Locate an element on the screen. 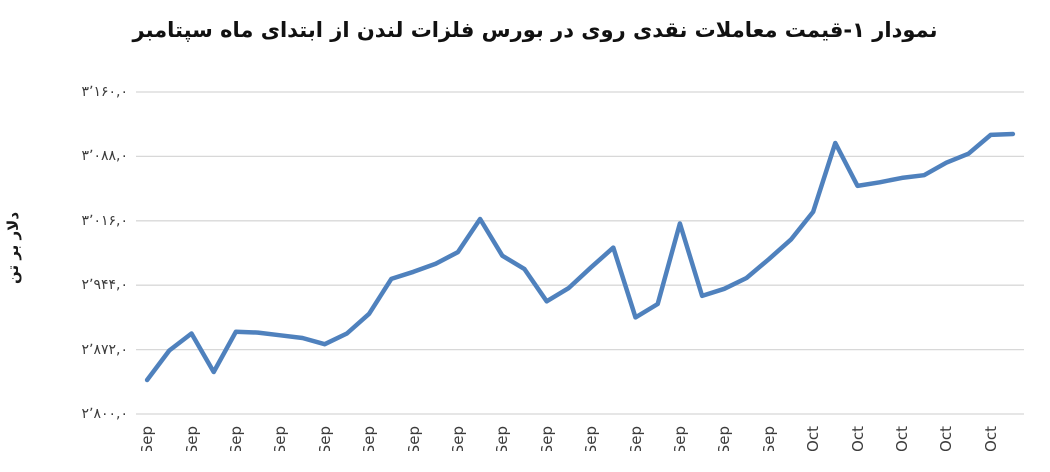  x-tick-label: 01-Sep is located at coordinates (147, 438).